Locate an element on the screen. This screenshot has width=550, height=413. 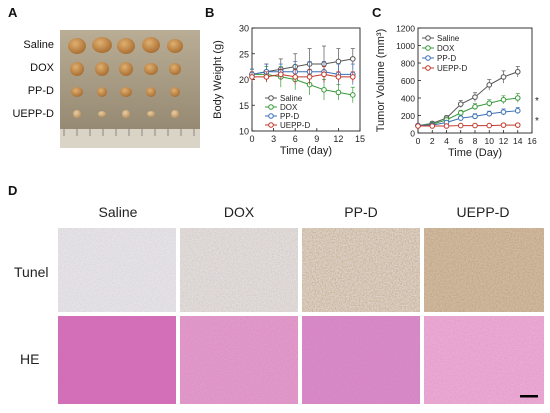
tumor-photo is located at coordinates (130, 89).